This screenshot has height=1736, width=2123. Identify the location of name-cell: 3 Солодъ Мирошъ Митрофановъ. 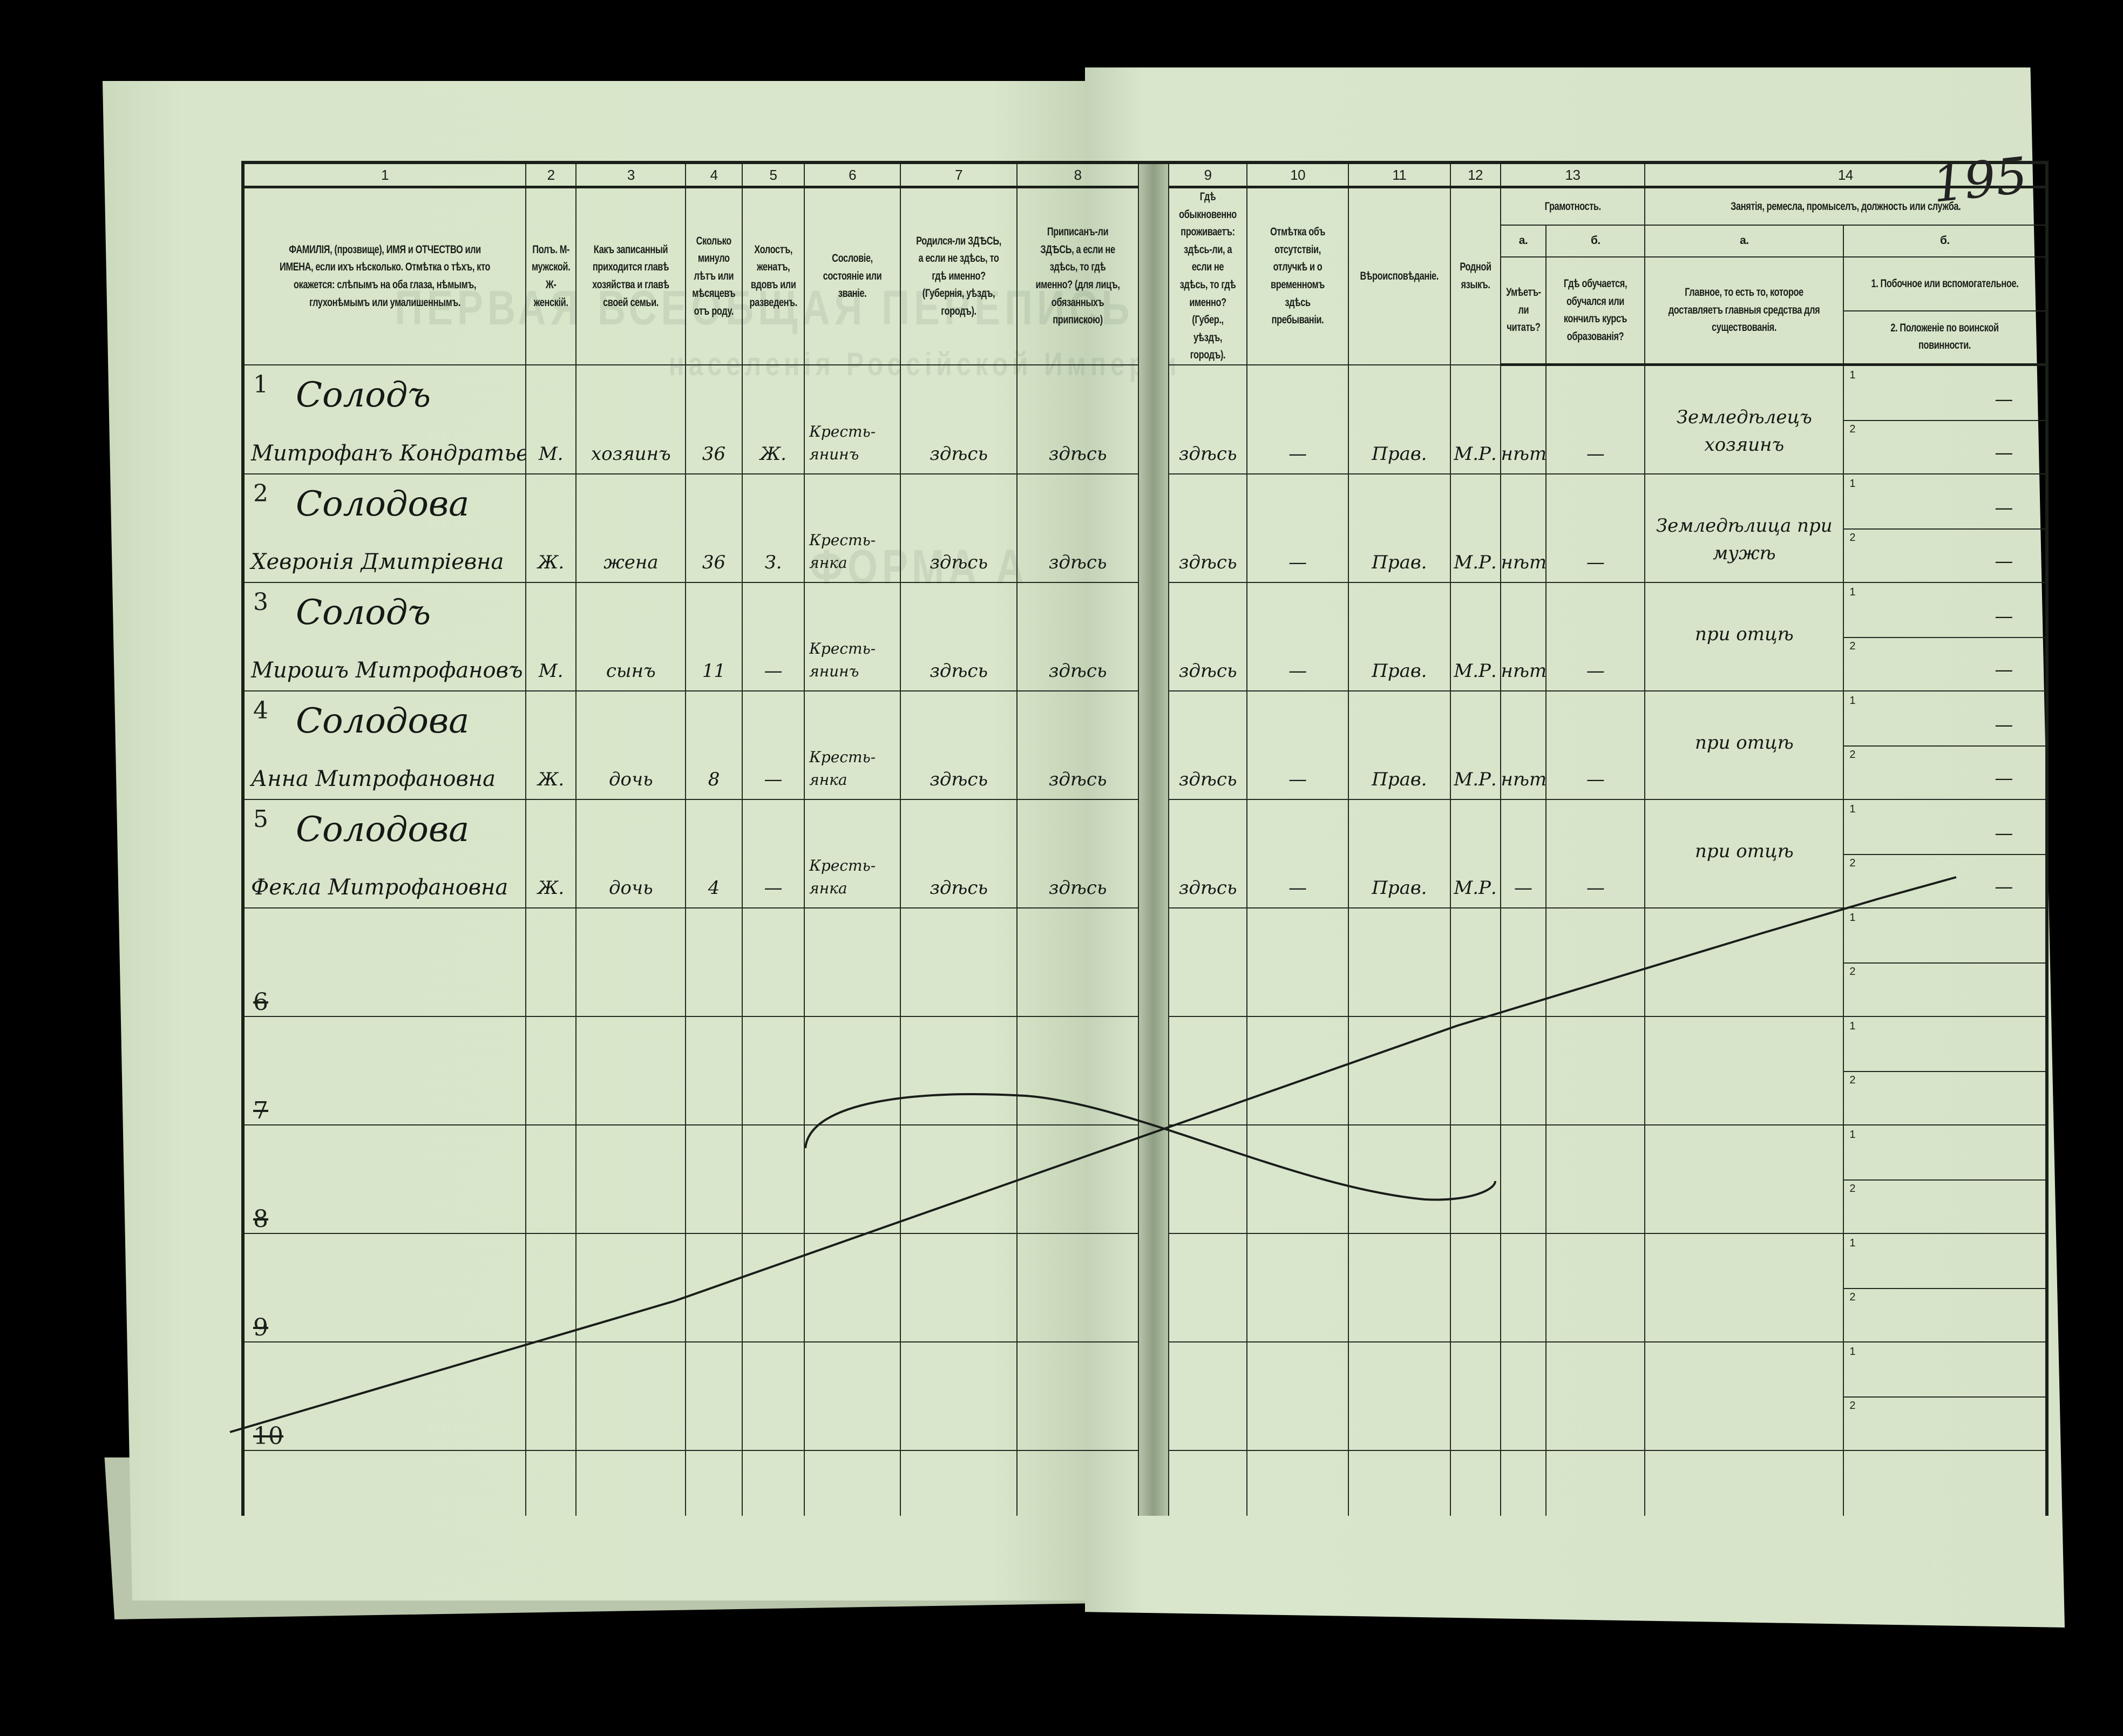
(384, 637).